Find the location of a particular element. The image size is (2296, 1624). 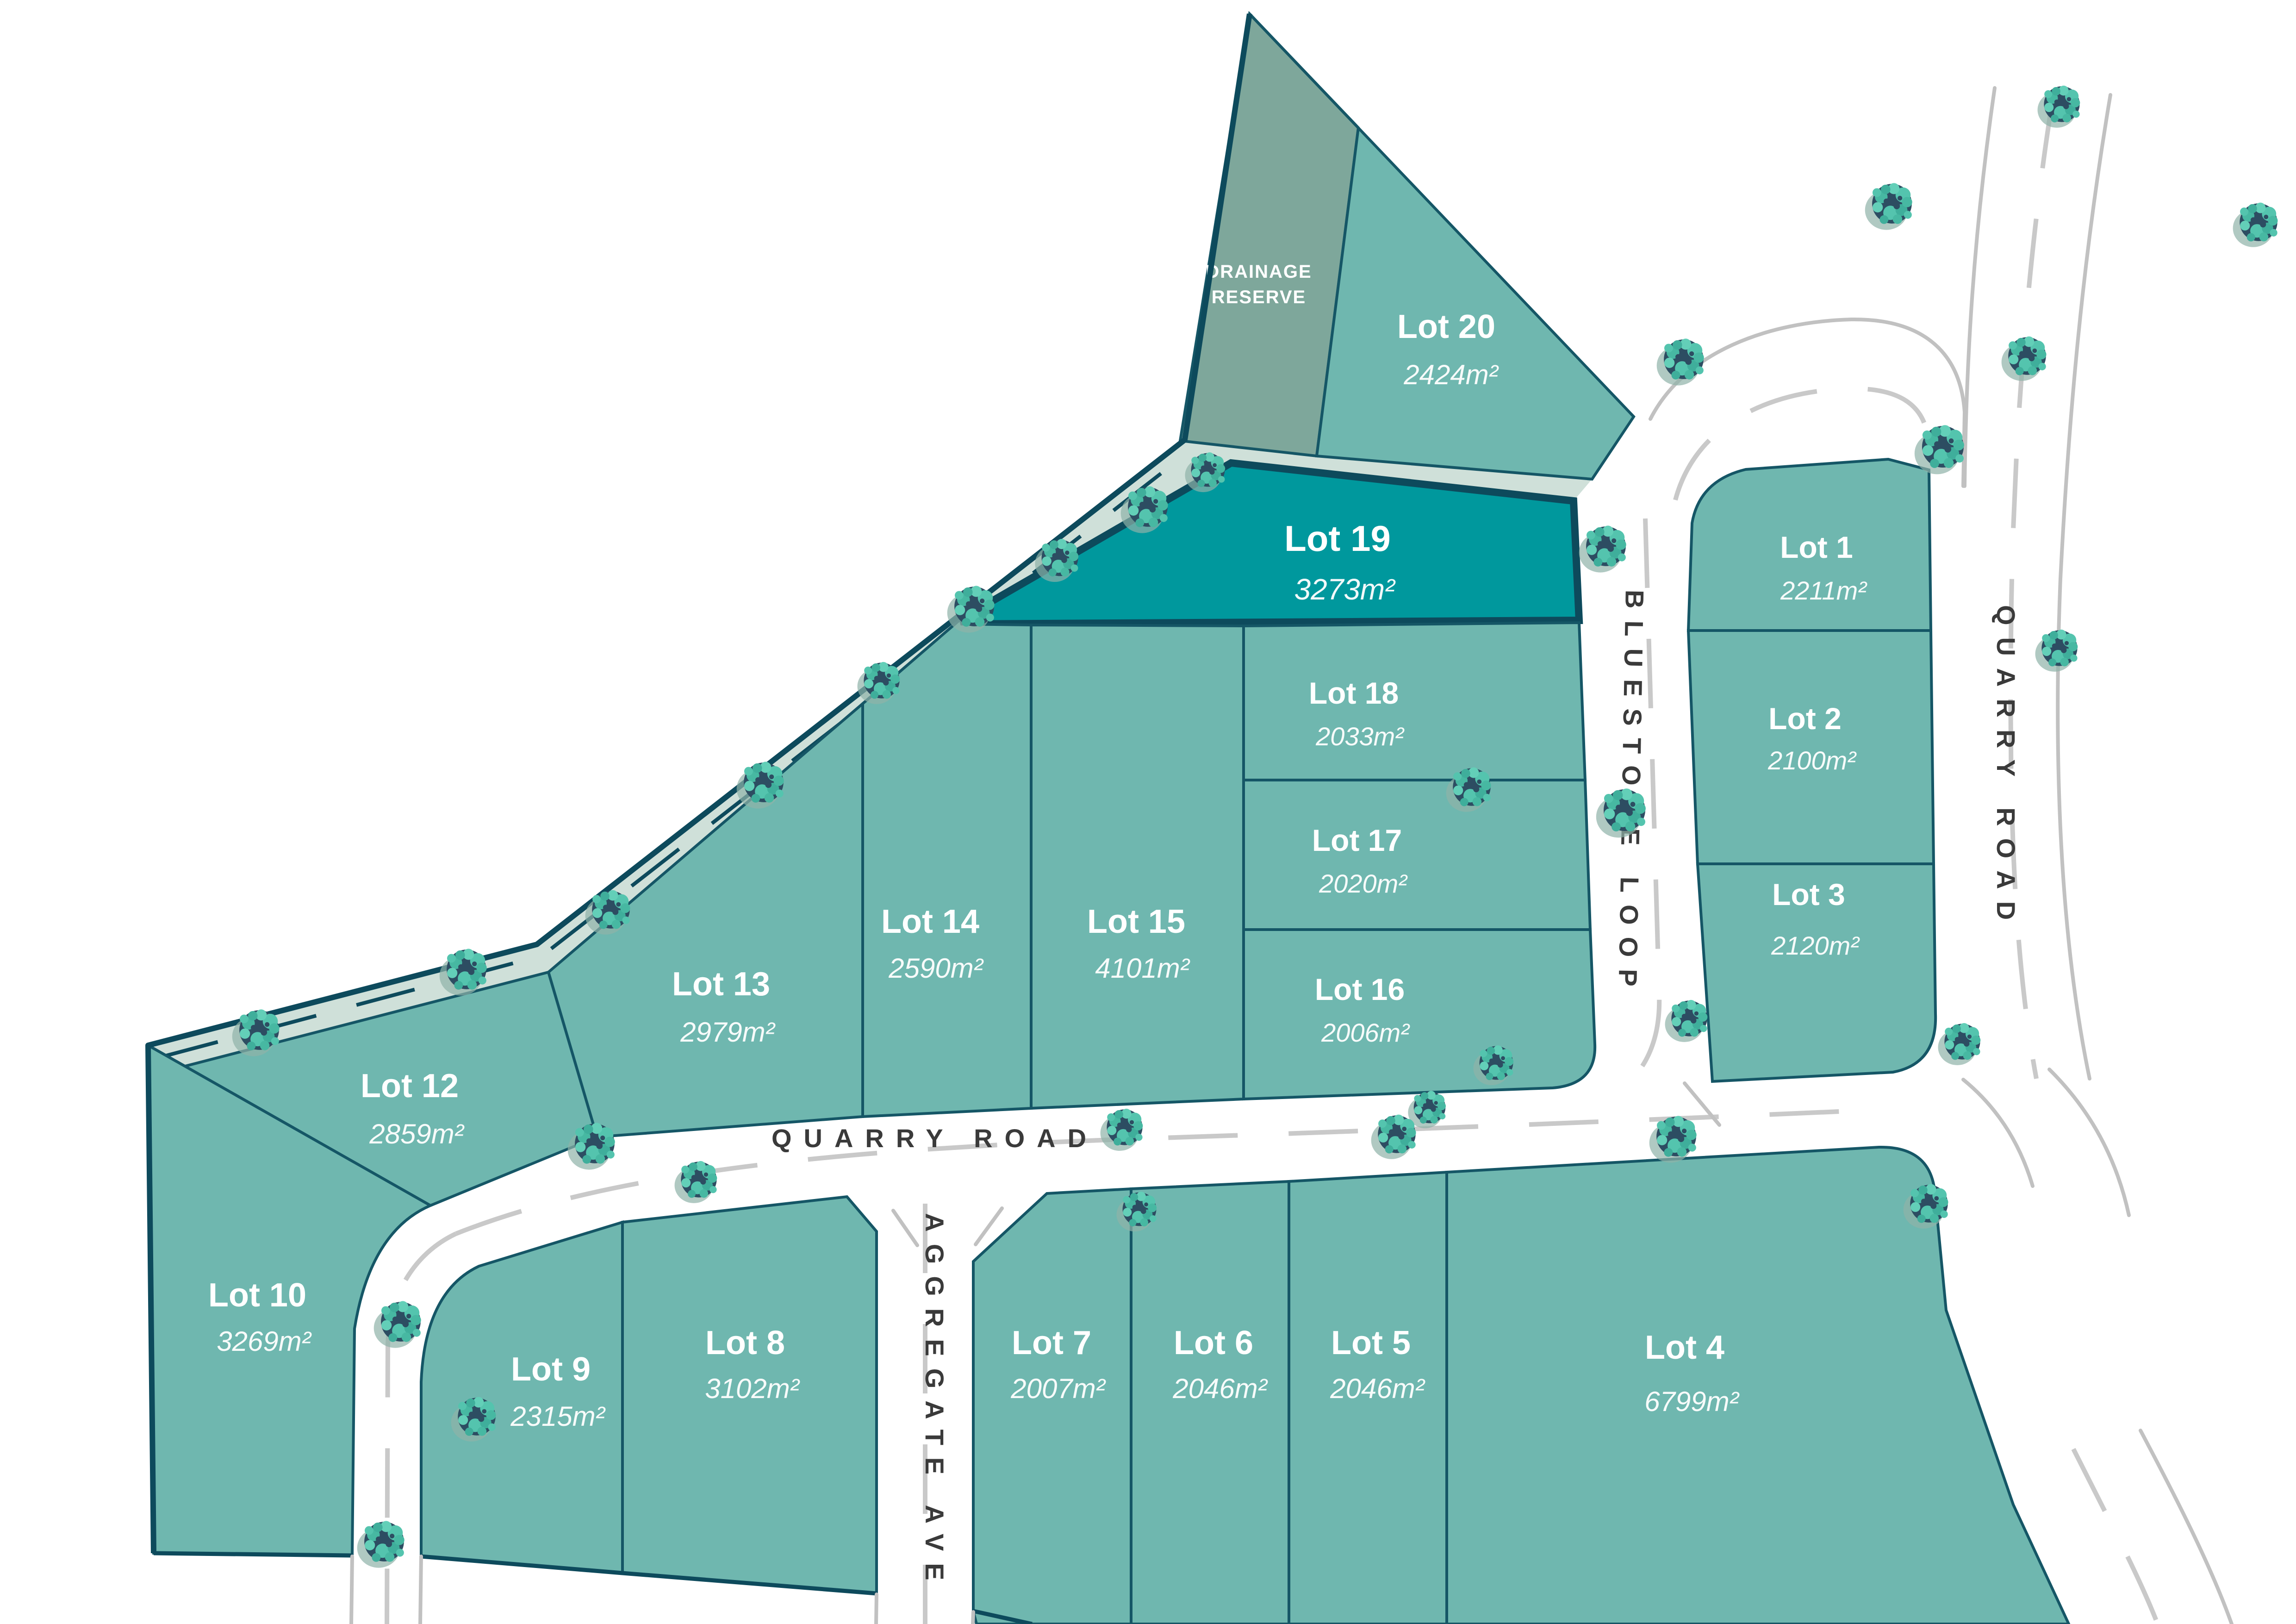

lot-20-name: Lot 20 is located at coordinates (1446, 326).